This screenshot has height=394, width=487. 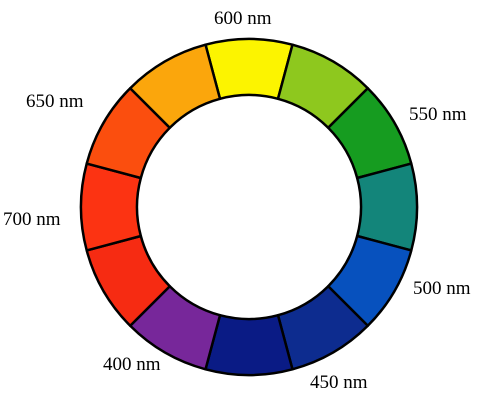 I want to click on label-700-nm: 700 nm, so click(x=32, y=219).